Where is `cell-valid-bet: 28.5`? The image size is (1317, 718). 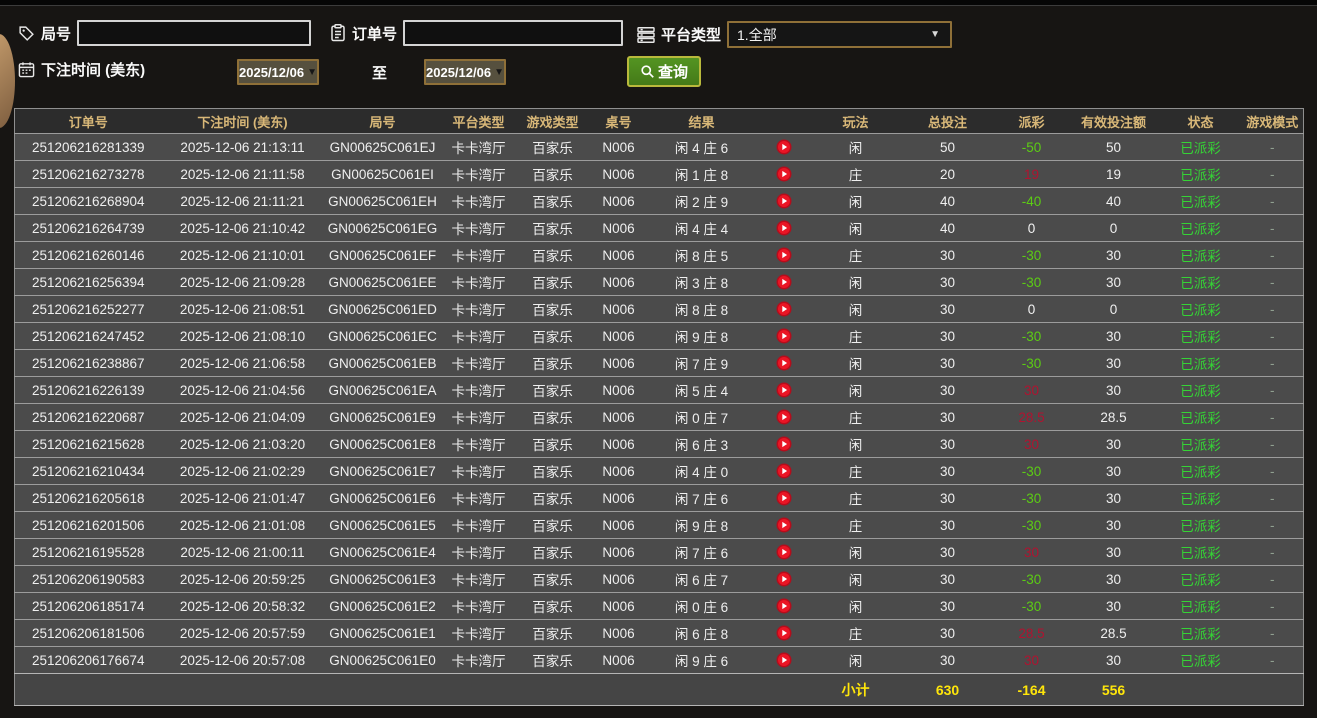 cell-valid-bet: 28.5 is located at coordinates (1113, 633).